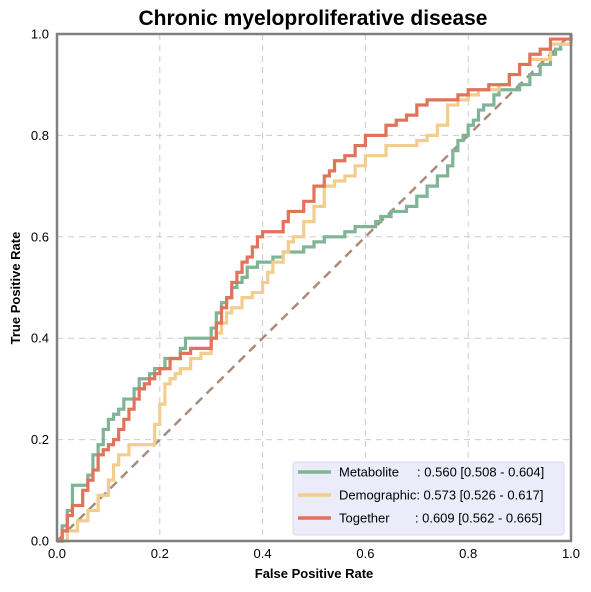 The image size is (591, 592). I want to click on y-tick-label-1: 0.2, so click(40, 439).